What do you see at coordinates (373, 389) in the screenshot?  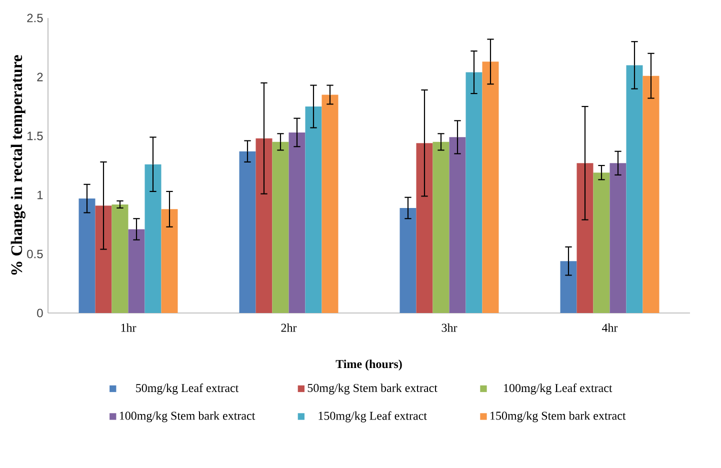 I see `legend-label: 50mg/kg Stem bark extract` at bounding box center [373, 389].